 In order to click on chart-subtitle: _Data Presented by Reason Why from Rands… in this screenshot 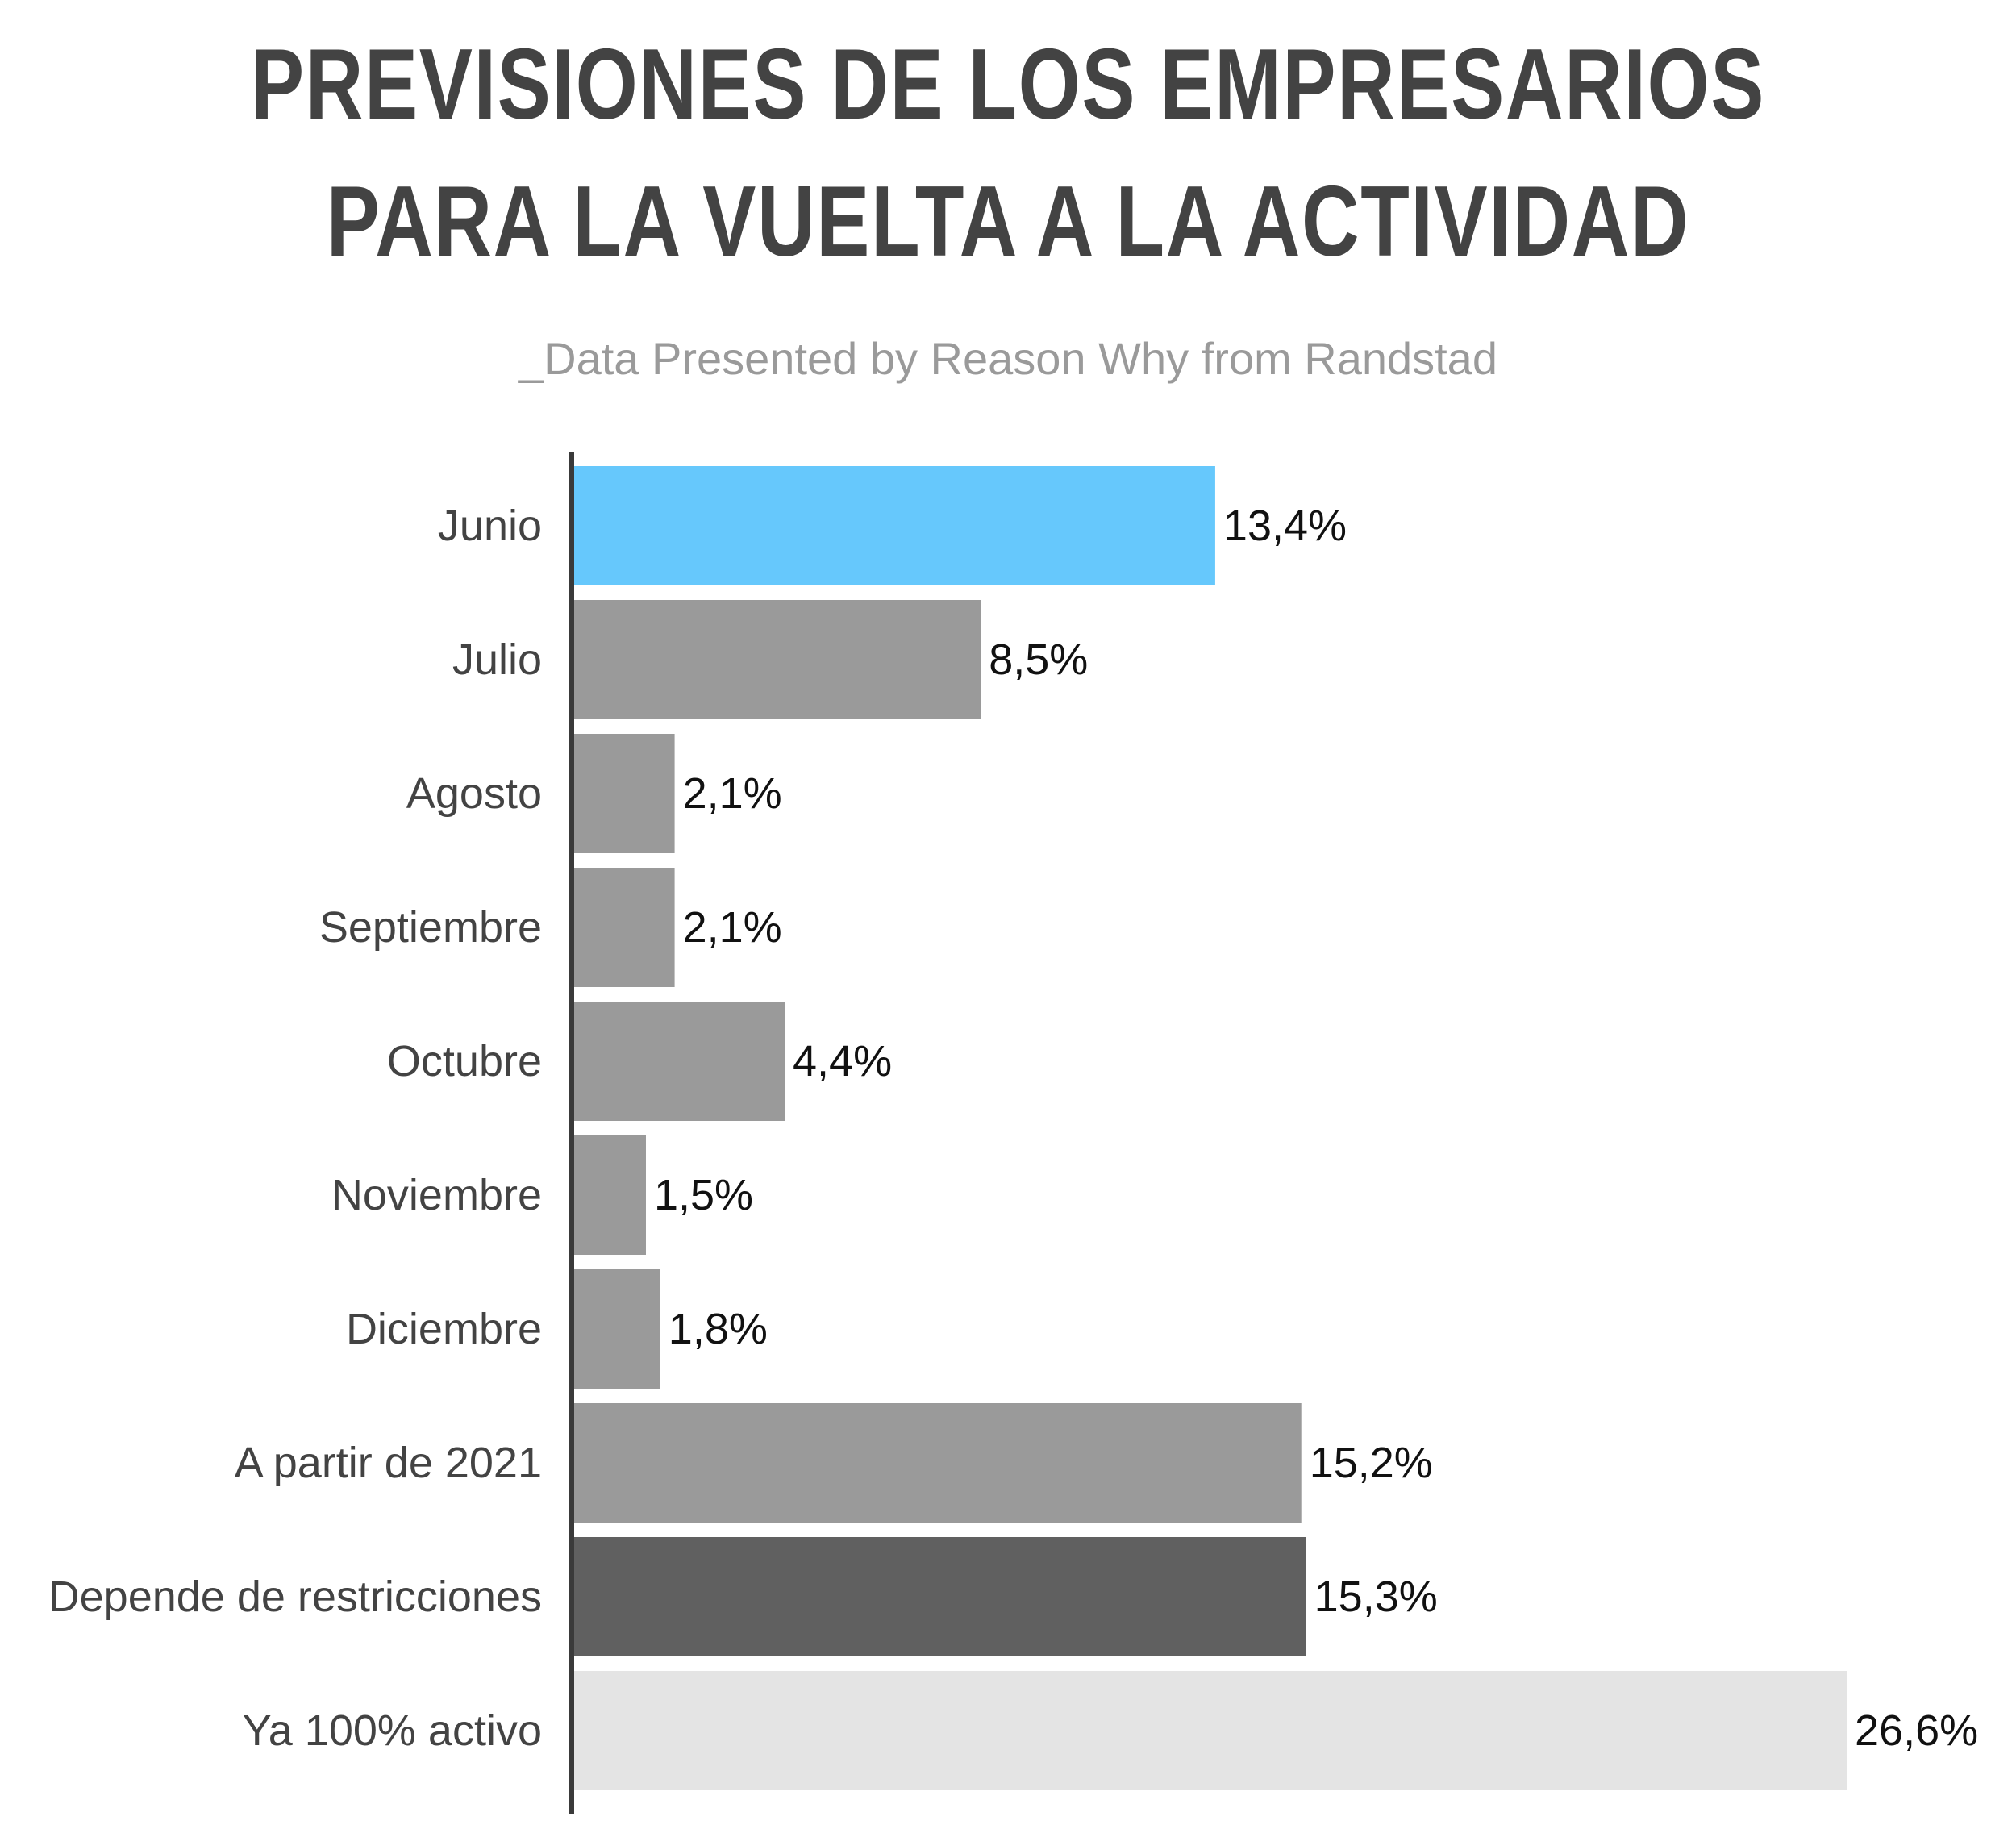, I will do `click(1008, 358)`.